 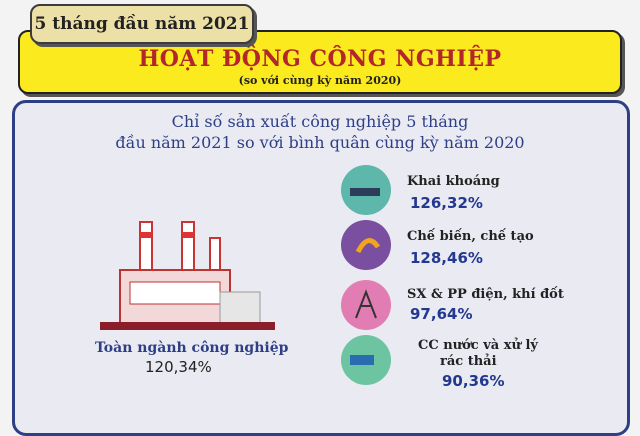 What do you see at coordinates (142, 24) in the screenshot?
I see `tab: 5 tháng đầu năm 2021` at bounding box center [142, 24].